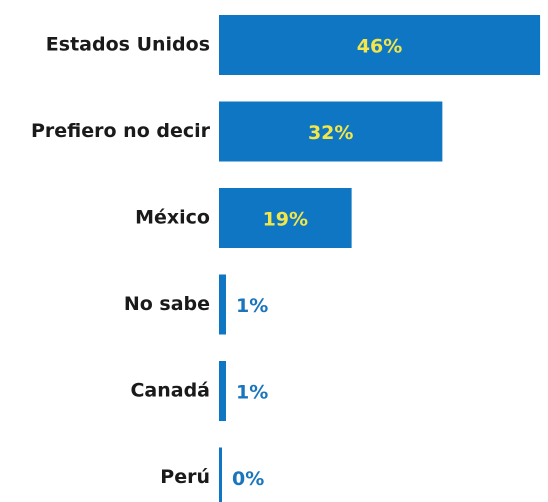  Describe the element at coordinates (170, 391) in the screenshot. I see `category-label: Canadá` at that location.